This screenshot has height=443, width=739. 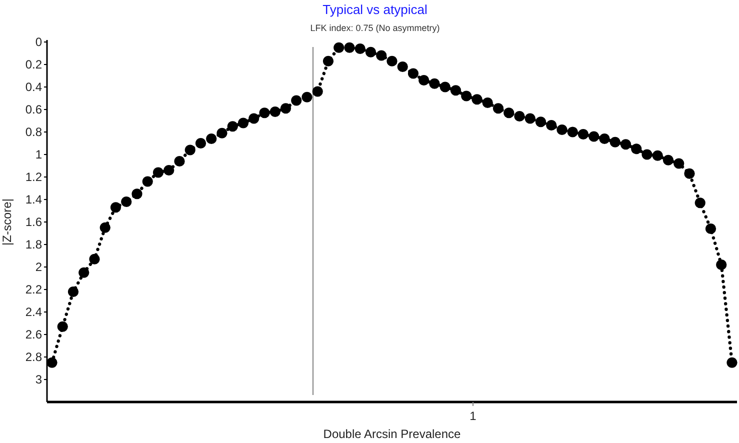 I want to click on chart-subtitle: LFK index: 0.75 (No asymmetry), so click(x=375, y=28).